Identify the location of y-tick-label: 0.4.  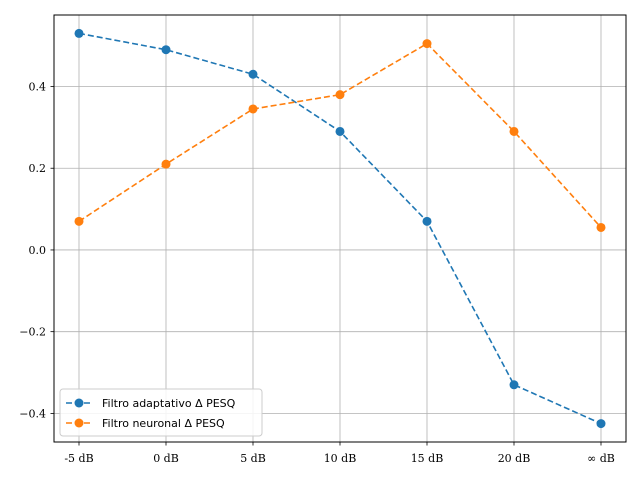
(38, 87).